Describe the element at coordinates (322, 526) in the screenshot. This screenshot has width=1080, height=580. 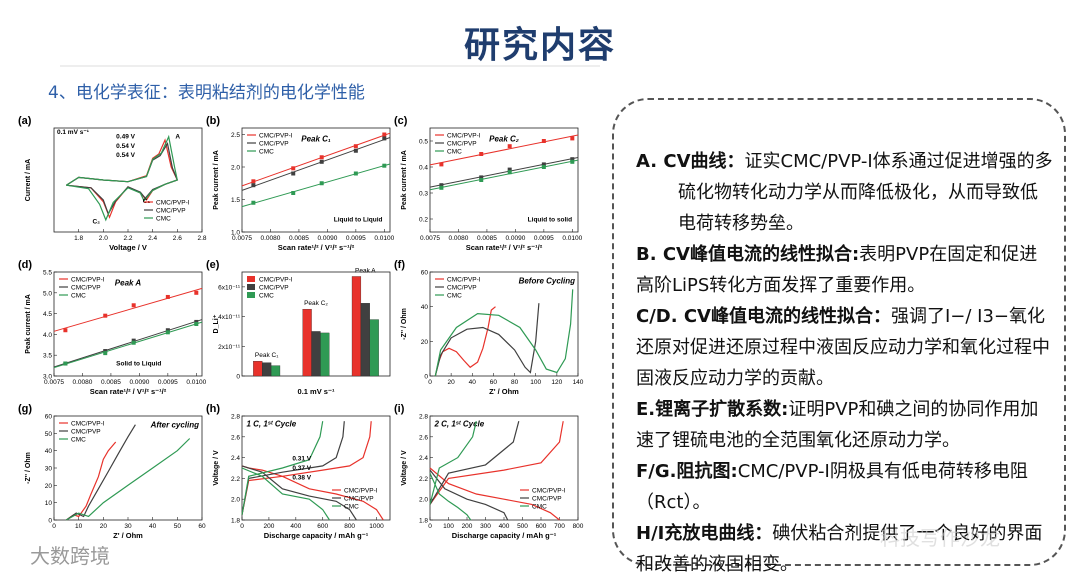
I see `x-tick-label: 600` at that location.